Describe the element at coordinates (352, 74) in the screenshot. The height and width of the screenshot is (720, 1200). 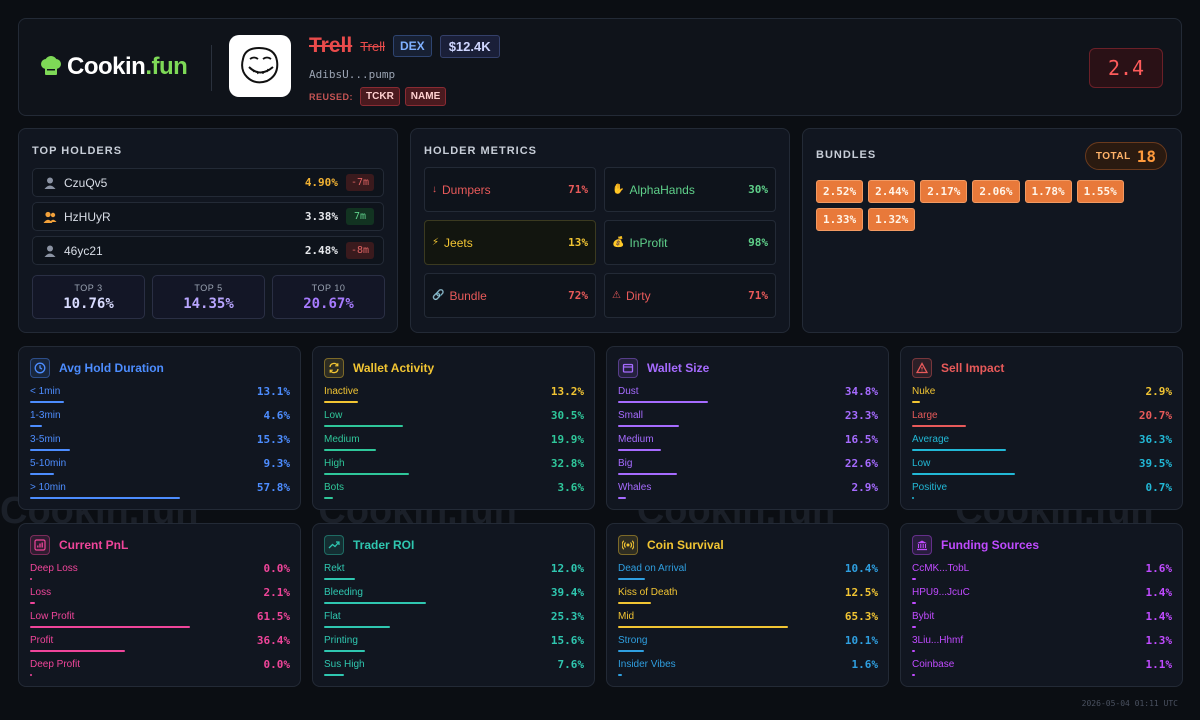
I see `token-address: AdibsU...pump` at that location.